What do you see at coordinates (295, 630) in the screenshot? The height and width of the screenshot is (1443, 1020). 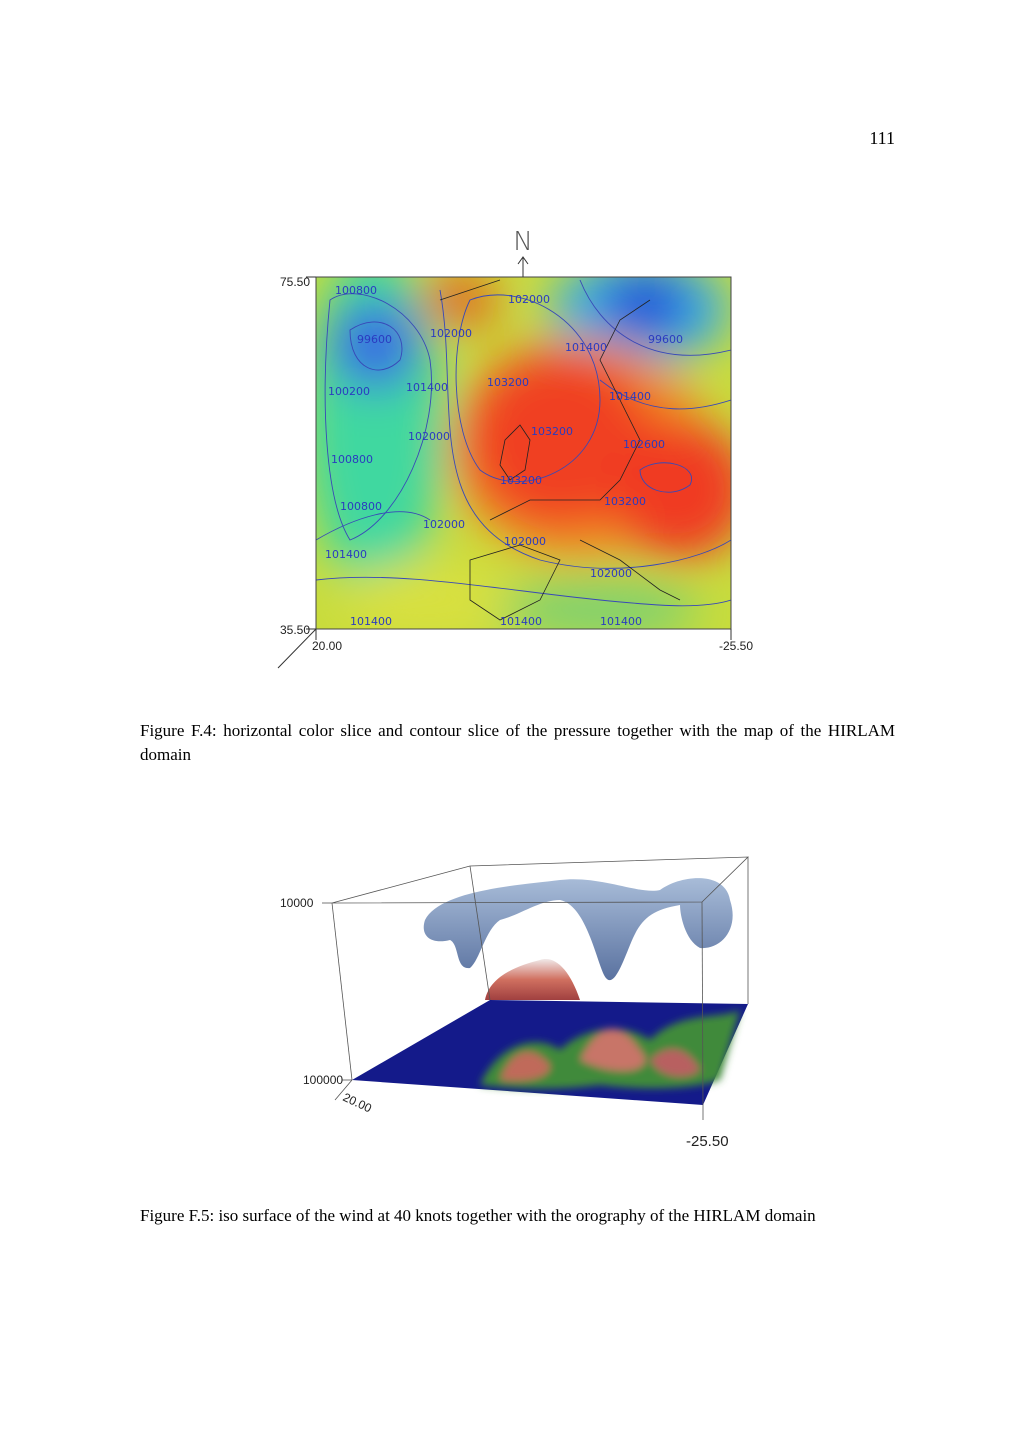 I see `axis-label: 35.50` at bounding box center [295, 630].